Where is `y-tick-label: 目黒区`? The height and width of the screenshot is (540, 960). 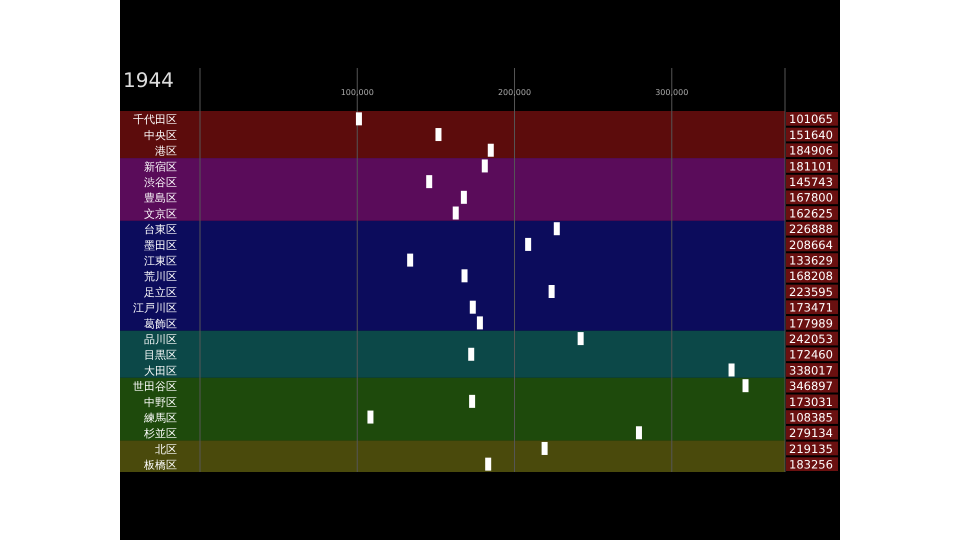
y-tick-label: 目黒区 is located at coordinates (160, 355).